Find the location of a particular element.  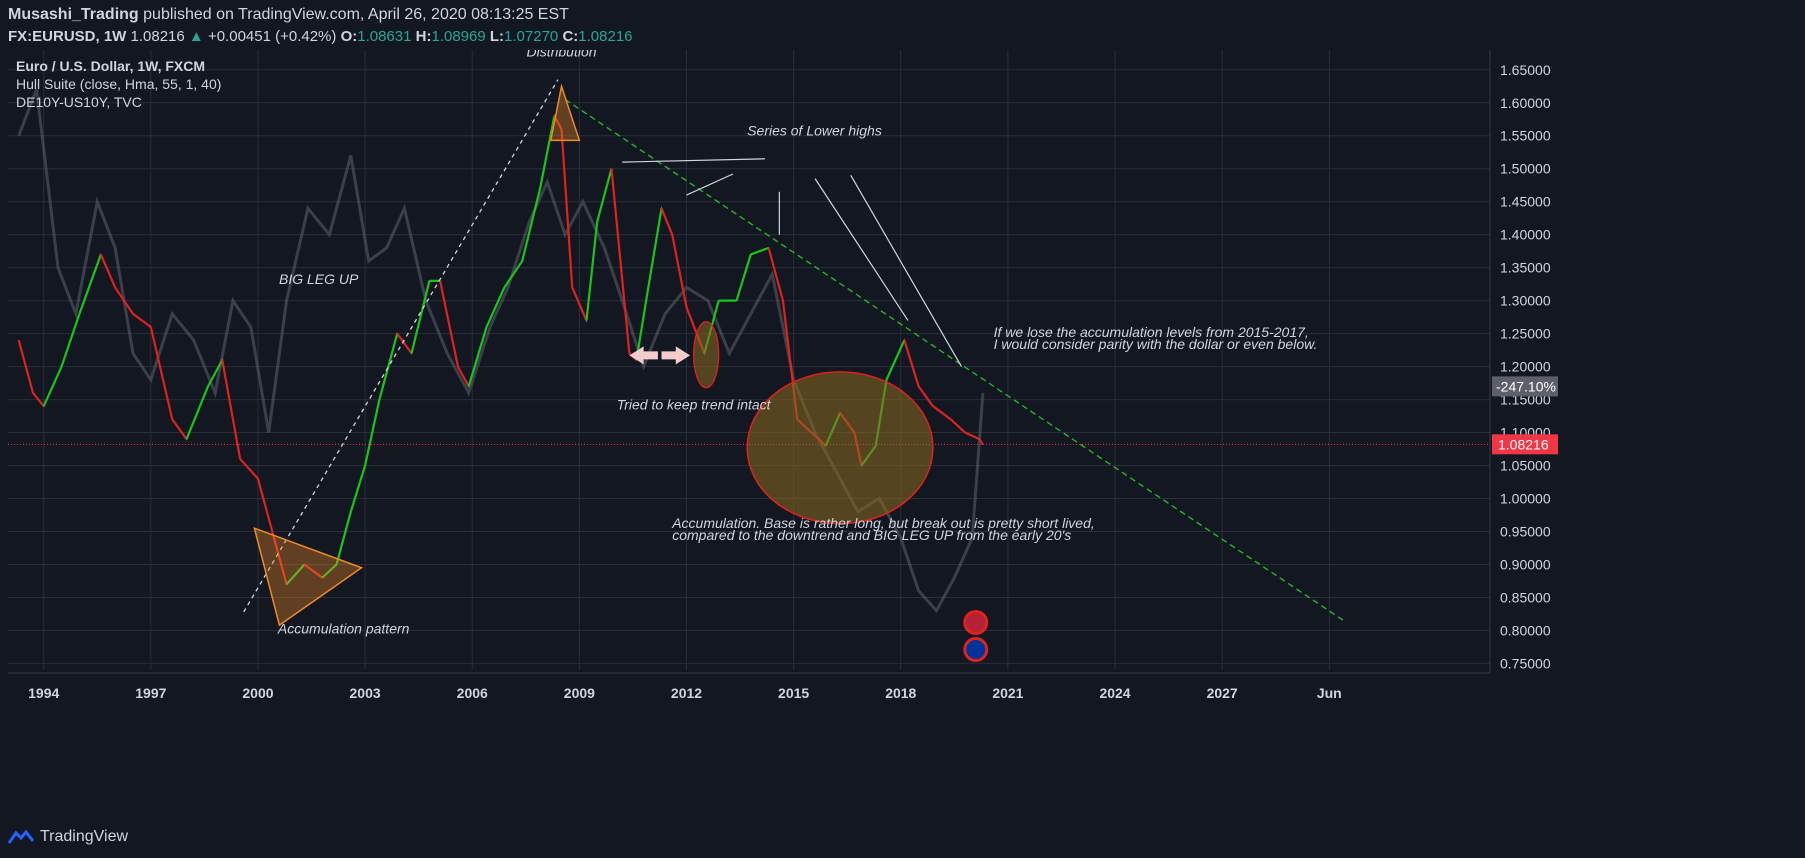

legend-hull-suite: Hull Suite (close, Hma, 55, 1, 40) is located at coordinates (118, 84).